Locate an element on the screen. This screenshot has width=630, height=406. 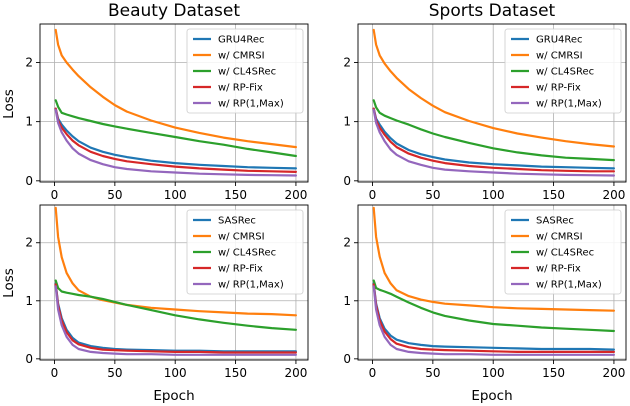
xlabel-right: Epoch is located at coordinates (491, 396).